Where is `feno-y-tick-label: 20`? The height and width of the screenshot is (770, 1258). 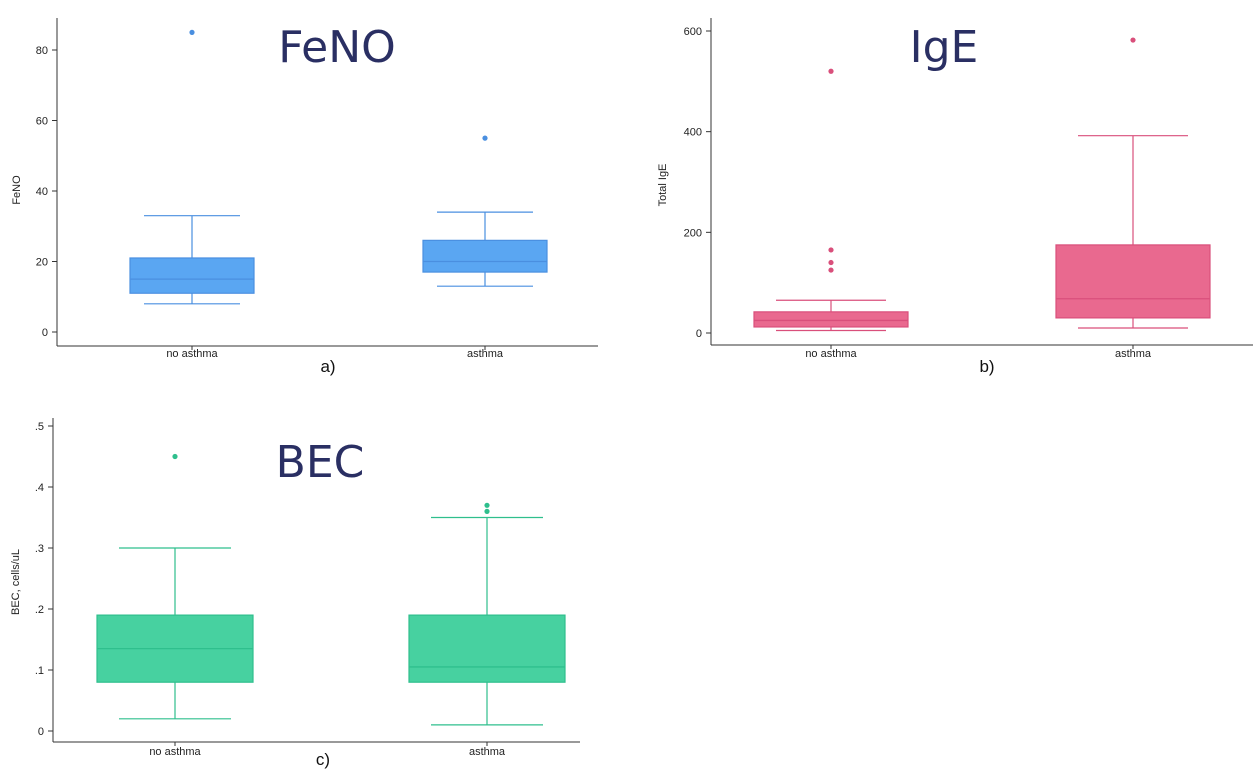
feno-y-tick-label: 20 is located at coordinates (42, 263).